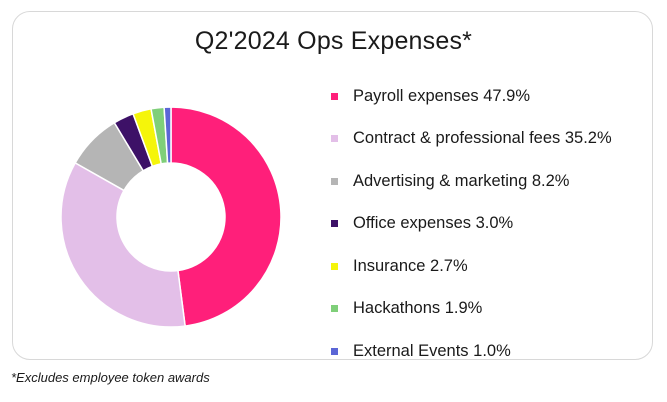 This screenshot has height=402, width=667. Describe the element at coordinates (433, 223) in the screenshot. I see `legend-label-3: Office expenses 3.0%` at that location.